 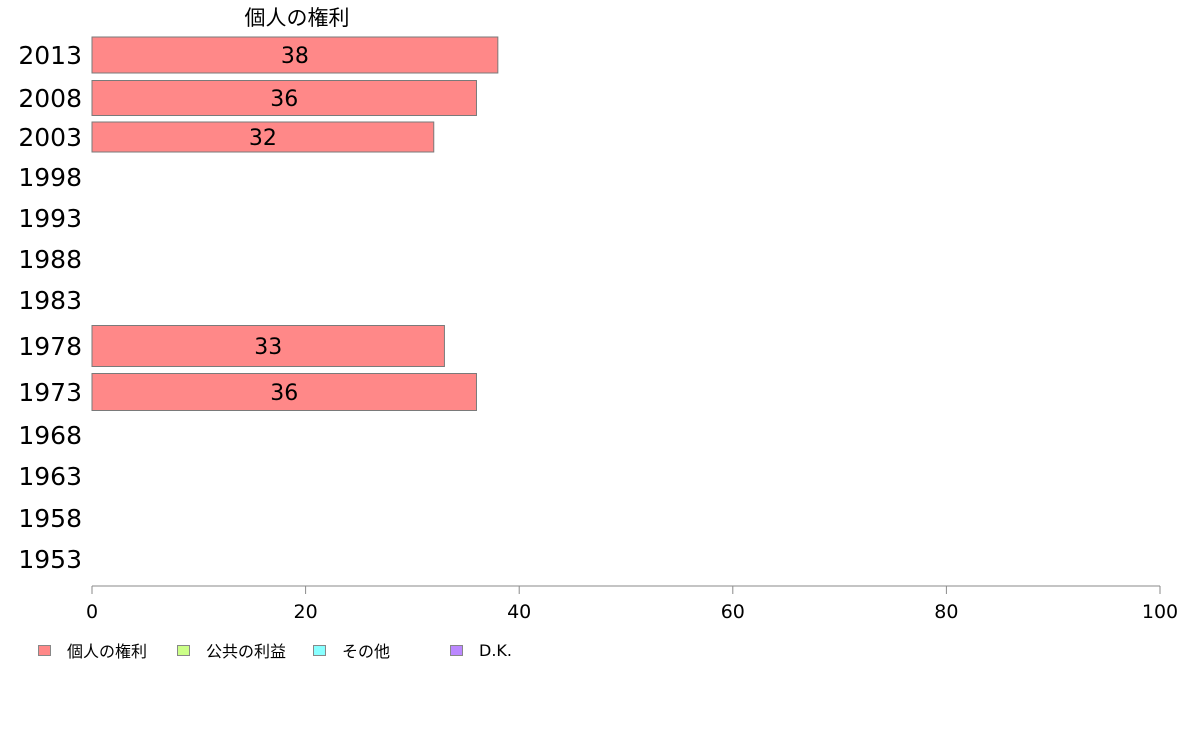 What do you see at coordinates (50, 435) in the screenshot?
I see `category-label: 1968` at bounding box center [50, 435].